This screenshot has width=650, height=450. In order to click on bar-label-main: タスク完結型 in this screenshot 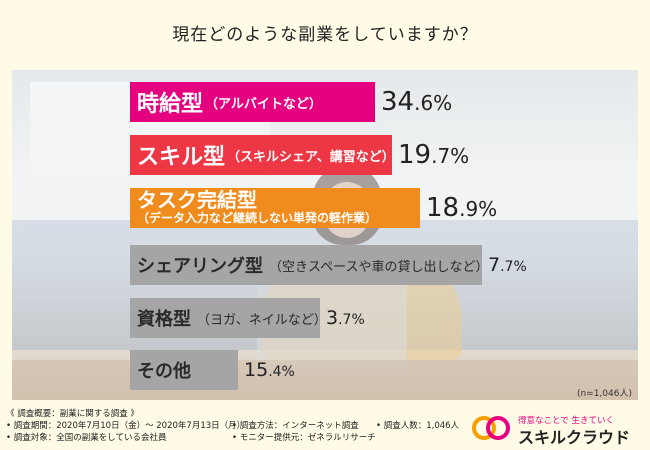, I will do `click(197, 200)`.